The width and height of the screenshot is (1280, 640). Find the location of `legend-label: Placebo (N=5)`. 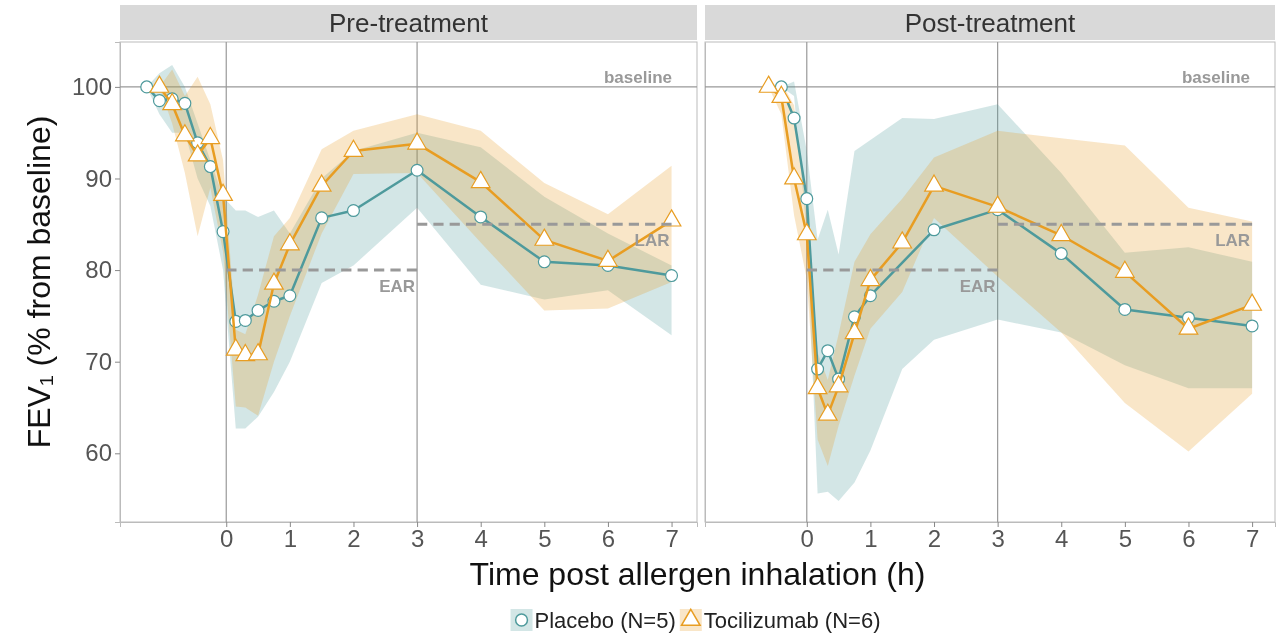

legend-label: Placebo (N=5) is located at coordinates (605, 620).